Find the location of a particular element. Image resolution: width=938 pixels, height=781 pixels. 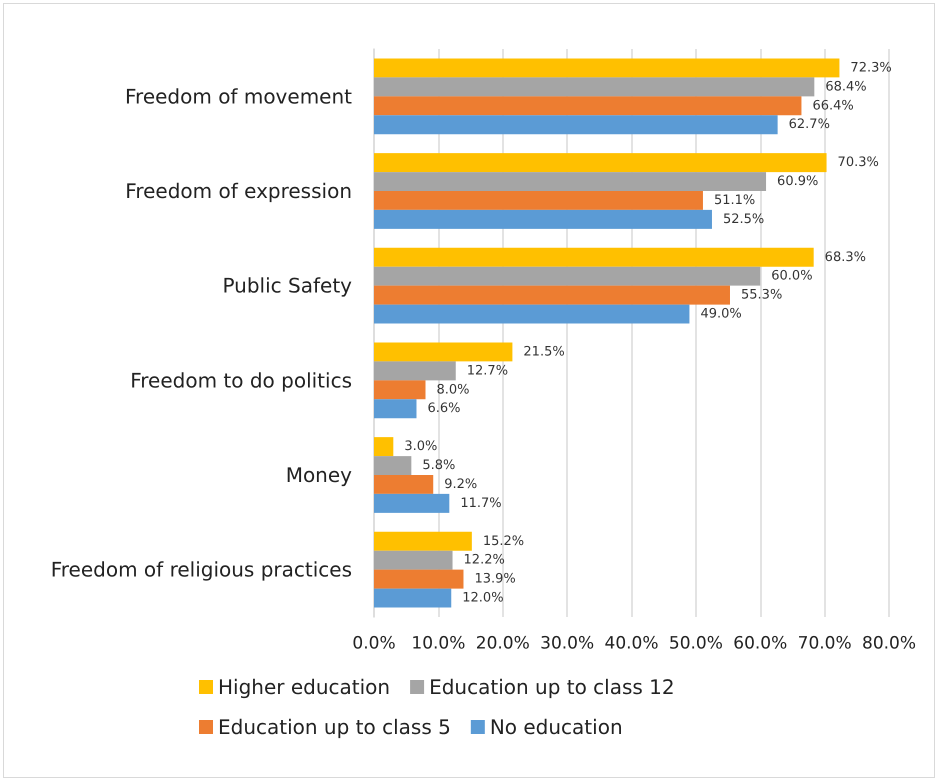

y-tick-label: Freedom to do politics is located at coordinates (241, 380).